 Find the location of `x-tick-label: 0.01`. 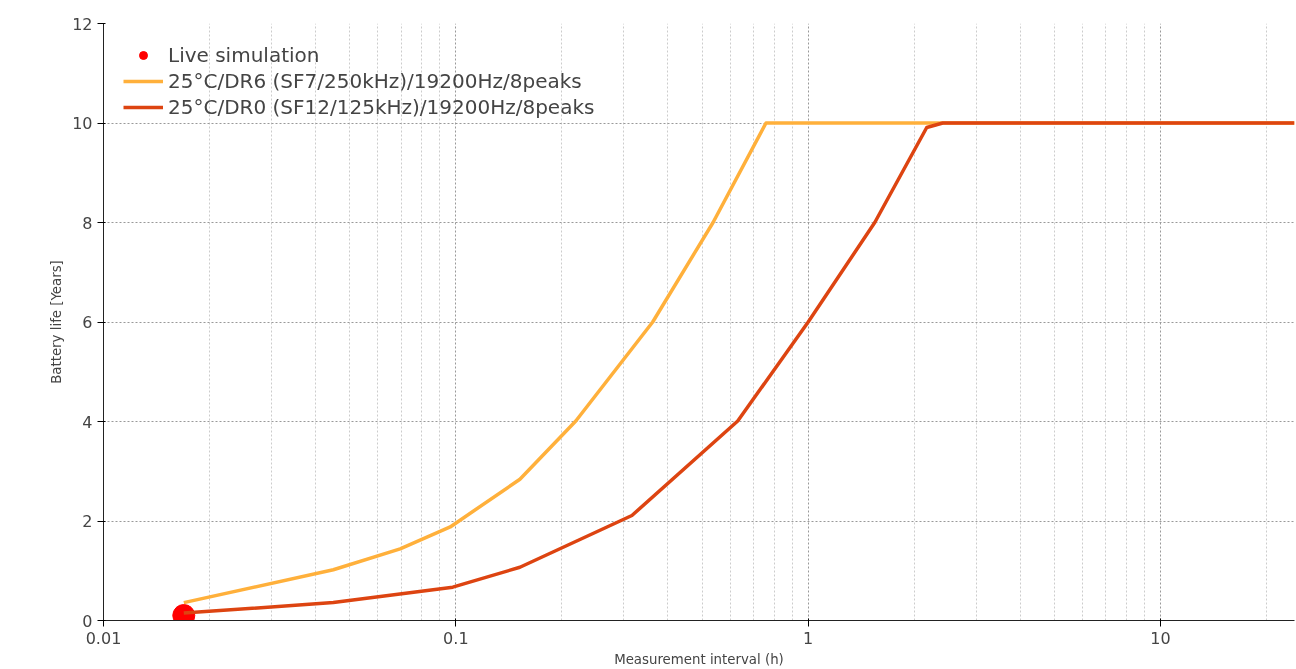

x-tick-label: 0.01 is located at coordinates (103, 638).